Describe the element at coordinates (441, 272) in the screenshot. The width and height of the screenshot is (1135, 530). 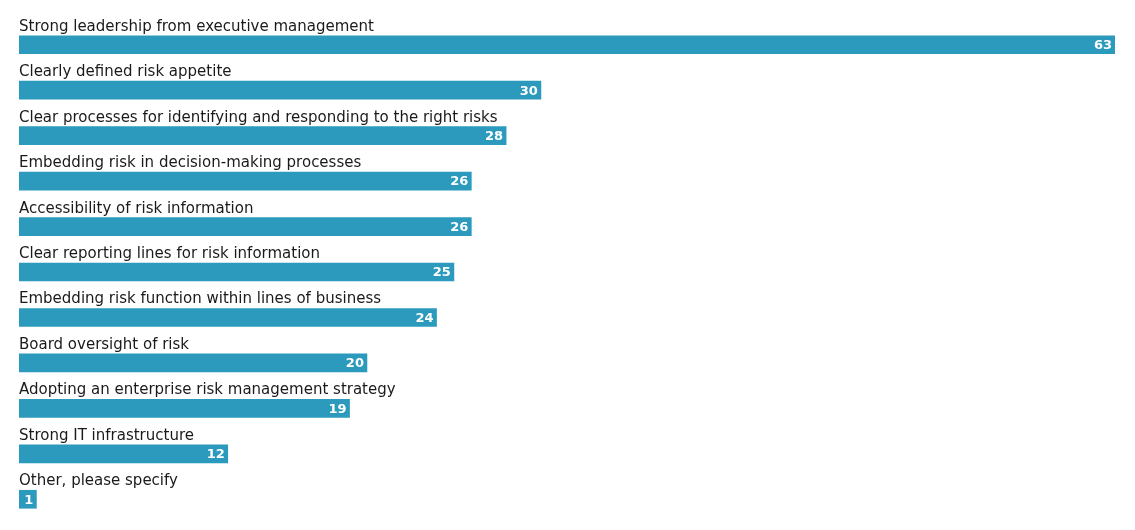
I see `data-label: 25` at that location.